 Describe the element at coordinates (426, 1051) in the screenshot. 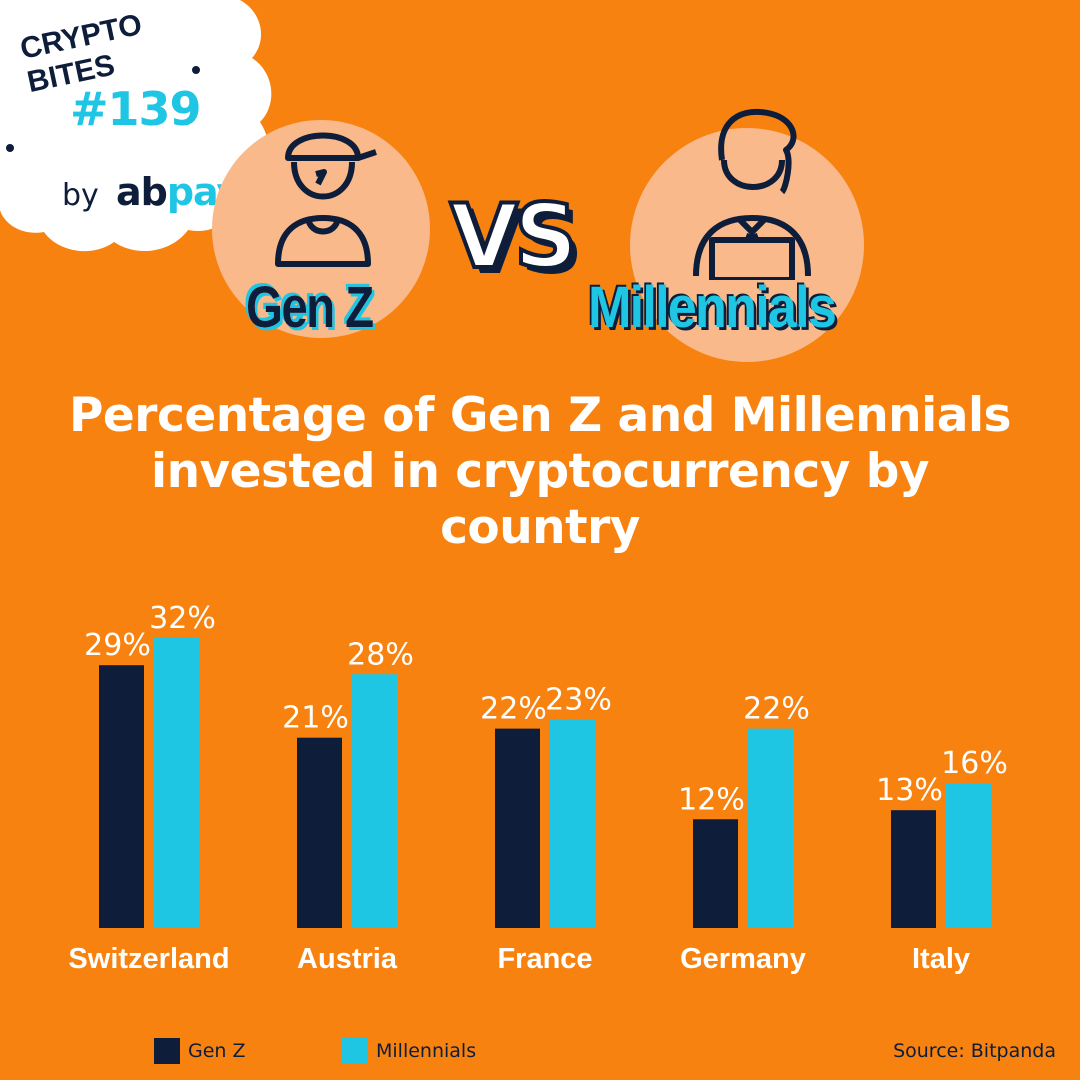

I see `legend-label-millennials: Millennials` at that location.